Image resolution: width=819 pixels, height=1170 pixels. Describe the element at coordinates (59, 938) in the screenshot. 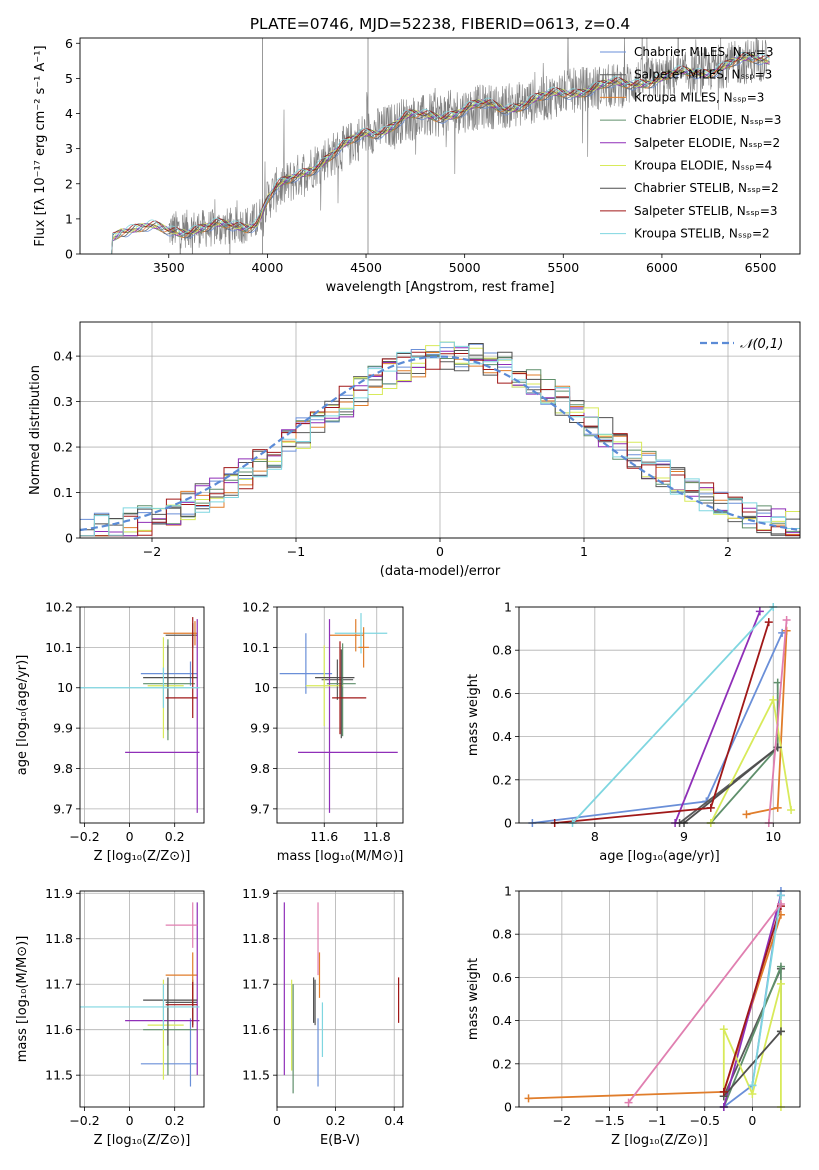

I see `y-tick-label: 11.8` at that location.